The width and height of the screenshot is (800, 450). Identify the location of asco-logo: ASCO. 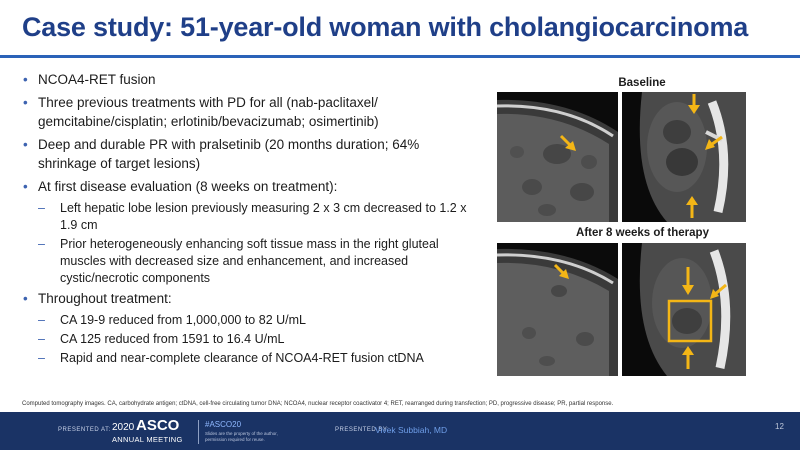
(158, 425).